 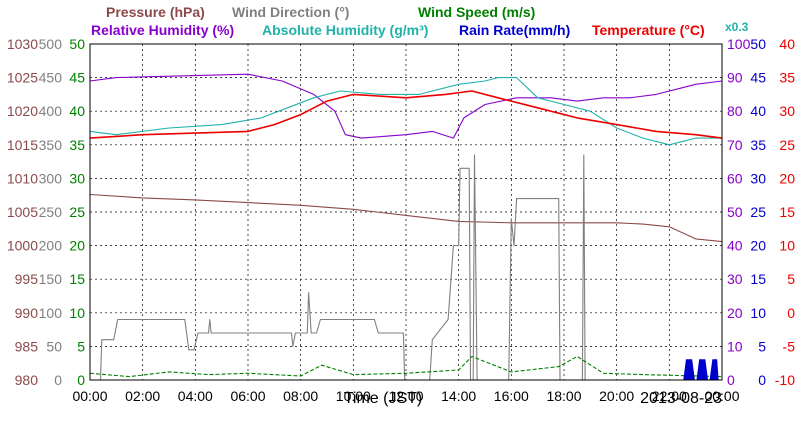 I want to click on temperature-tick-label: 10, so click(x=787, y=246).